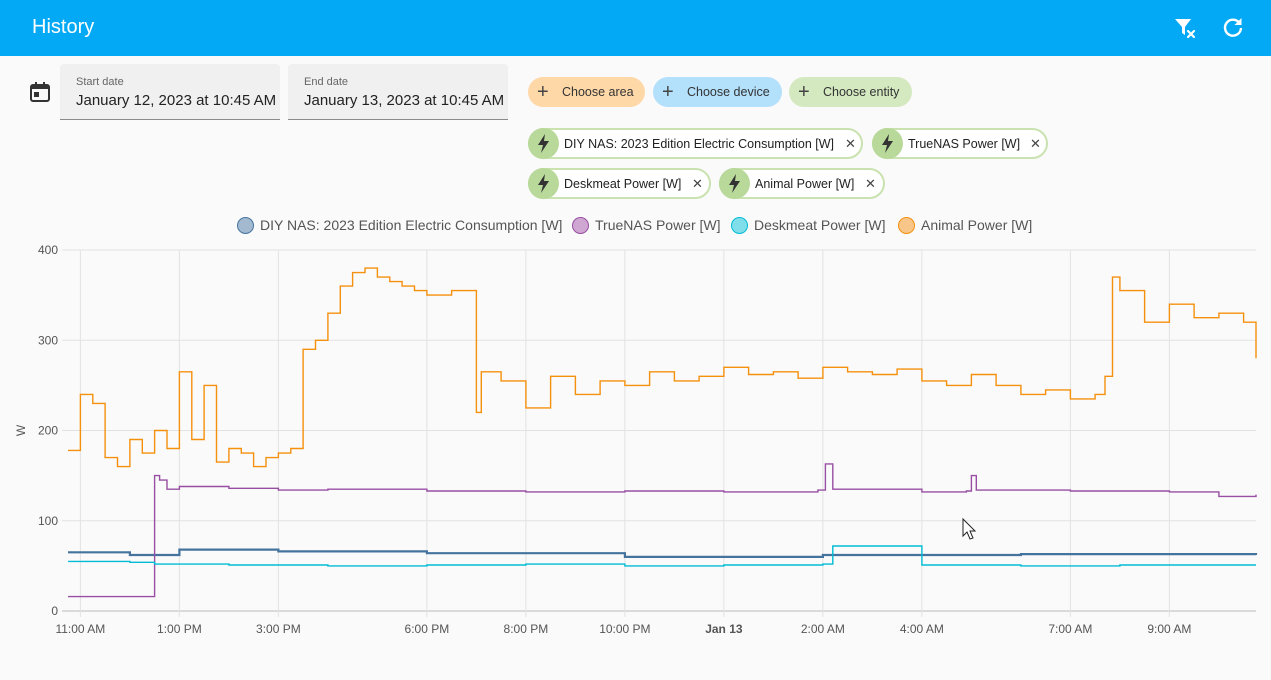 The image size is (1271, 680). Describe the element at coordinates (623, 184) in the screenshot. I see `entity-chip-label: Deskmeat Power [W]` at that location.